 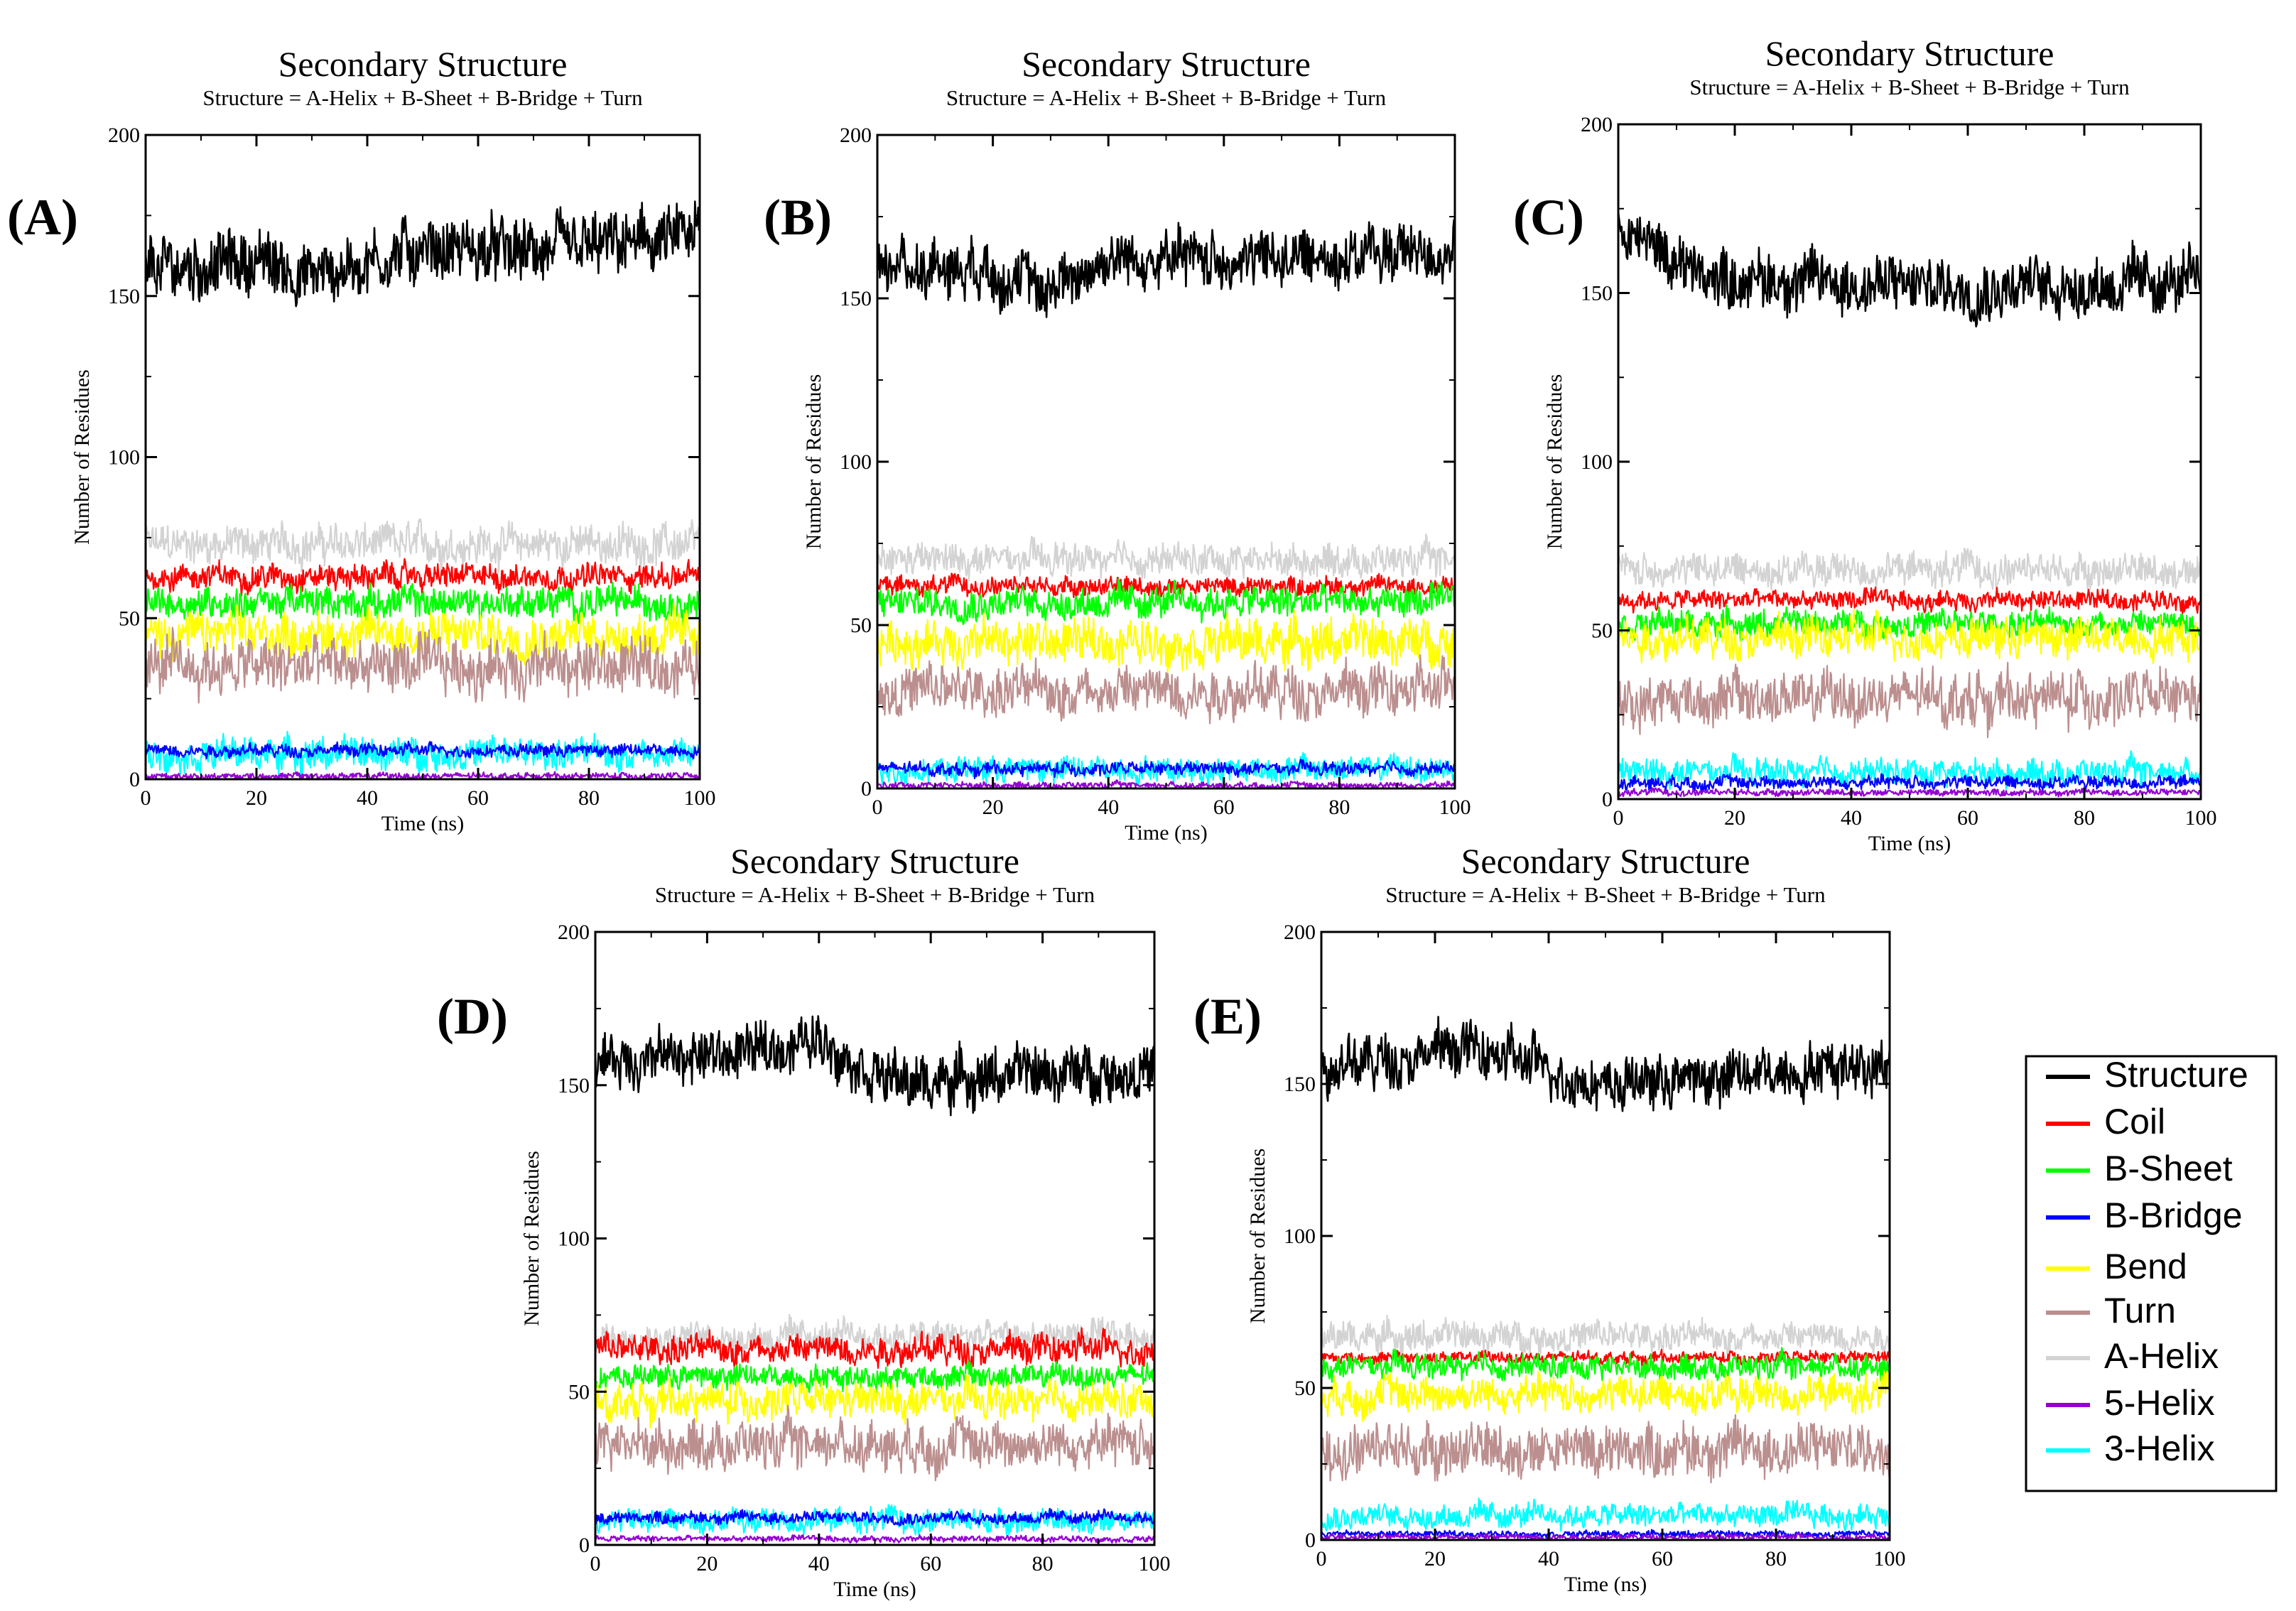 What do you see at coordinates (2176, 1075) in the screenshot?
I see `legend-label: Structure` at bounding box center [2176, 1075].